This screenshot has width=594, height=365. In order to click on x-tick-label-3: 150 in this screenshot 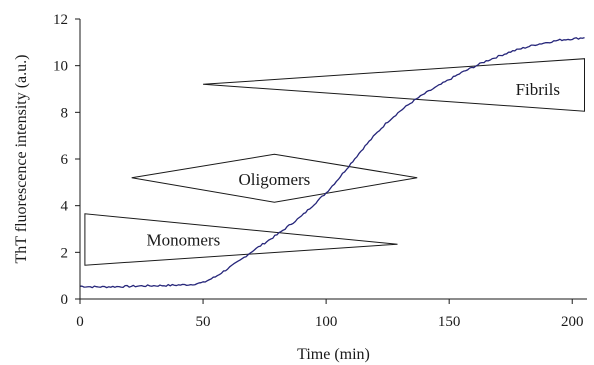, I will do `click(449, 322)`.